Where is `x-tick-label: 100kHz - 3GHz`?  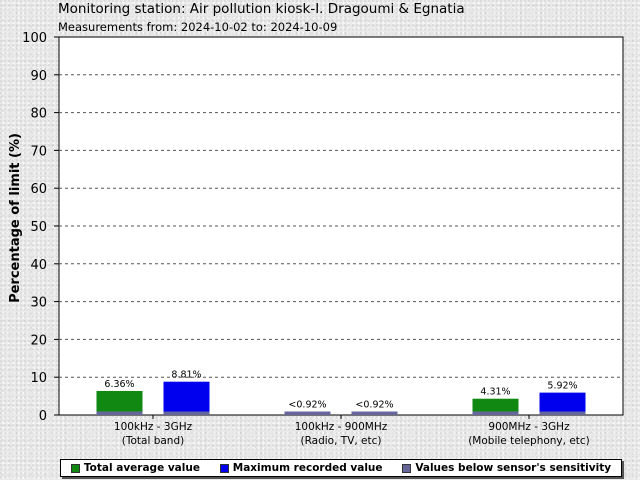 x-tick-label: 100kHz - 3GHz is located at coordinates (153, 427).